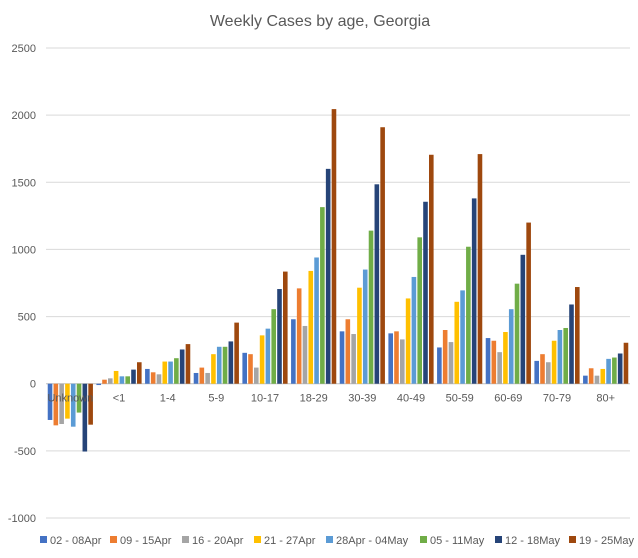  I want to click on y-tick-label: 1500, so click(24, 183).